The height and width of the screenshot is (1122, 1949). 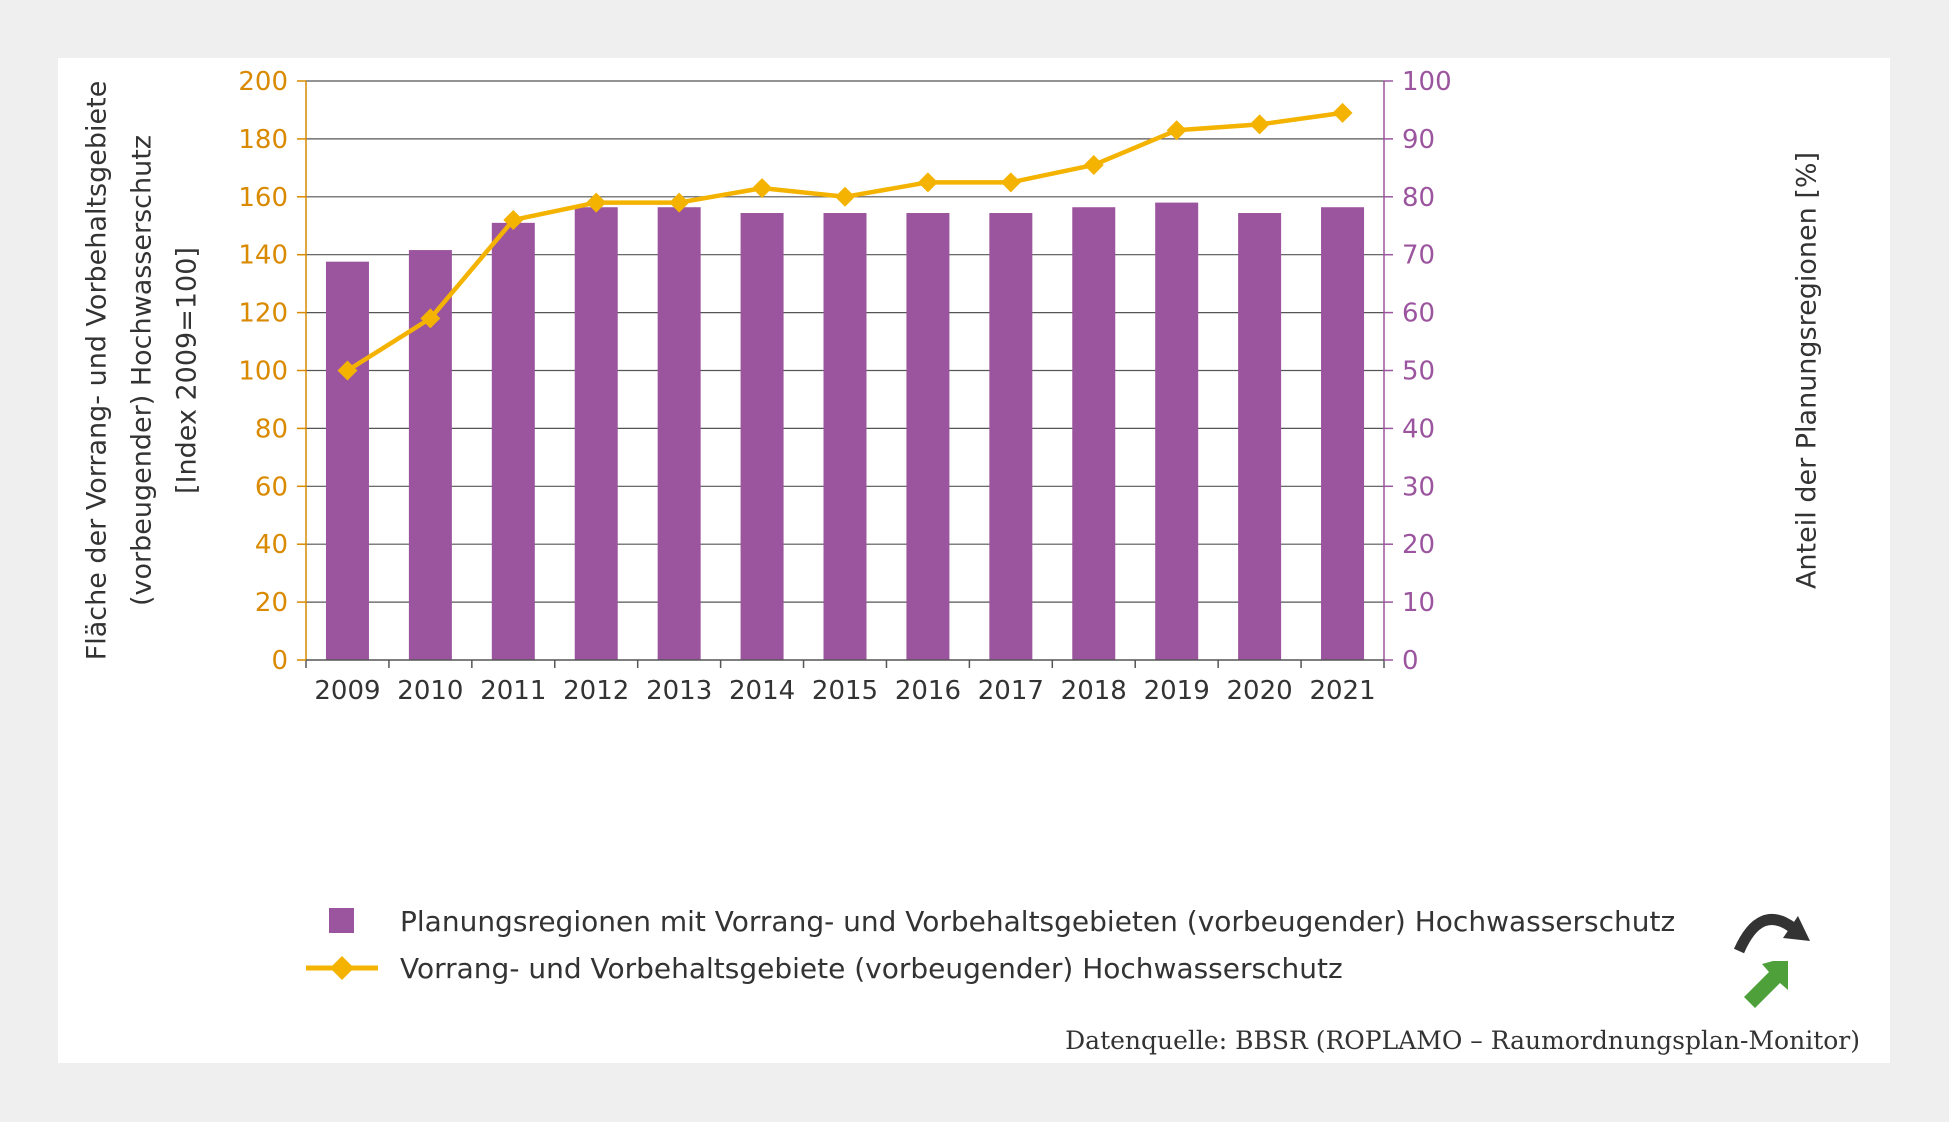 What do you see at coordinates (679, 202) in the screenshot?
I see `line-marker-2013` at bounding box center [679, 202].